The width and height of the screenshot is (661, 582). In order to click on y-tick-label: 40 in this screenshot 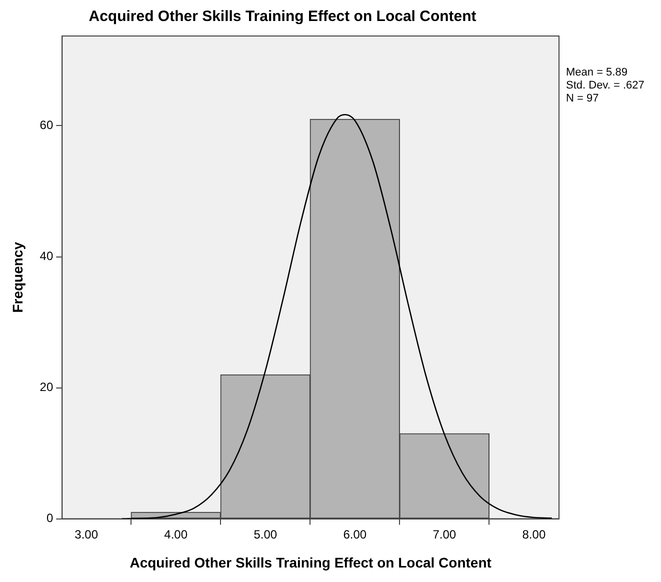, I will do `click(47, 256)`.